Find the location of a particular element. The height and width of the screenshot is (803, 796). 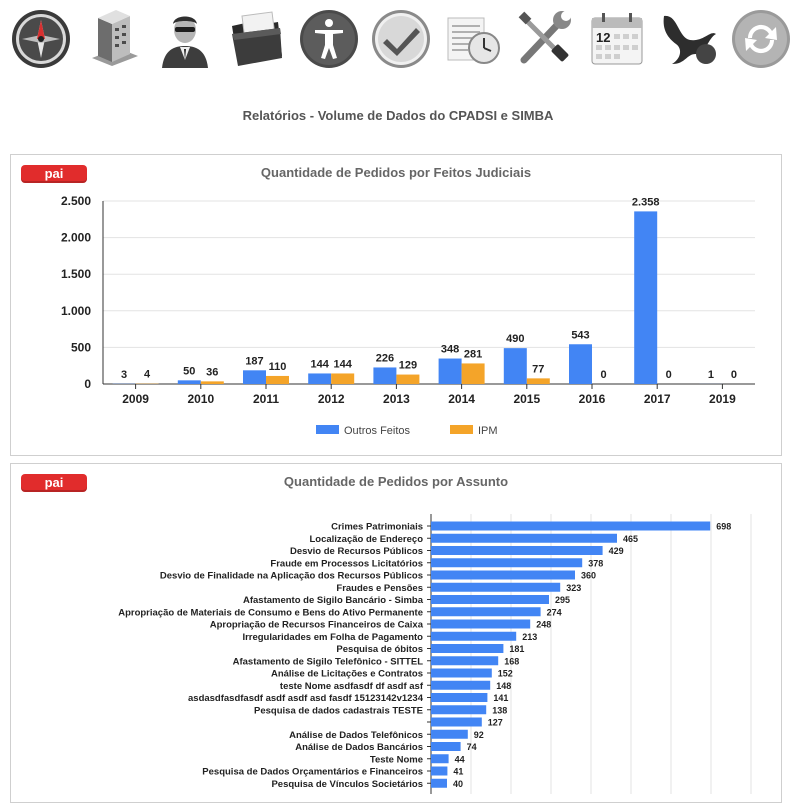

data-label: 1 is located at coordinates (711, 375).